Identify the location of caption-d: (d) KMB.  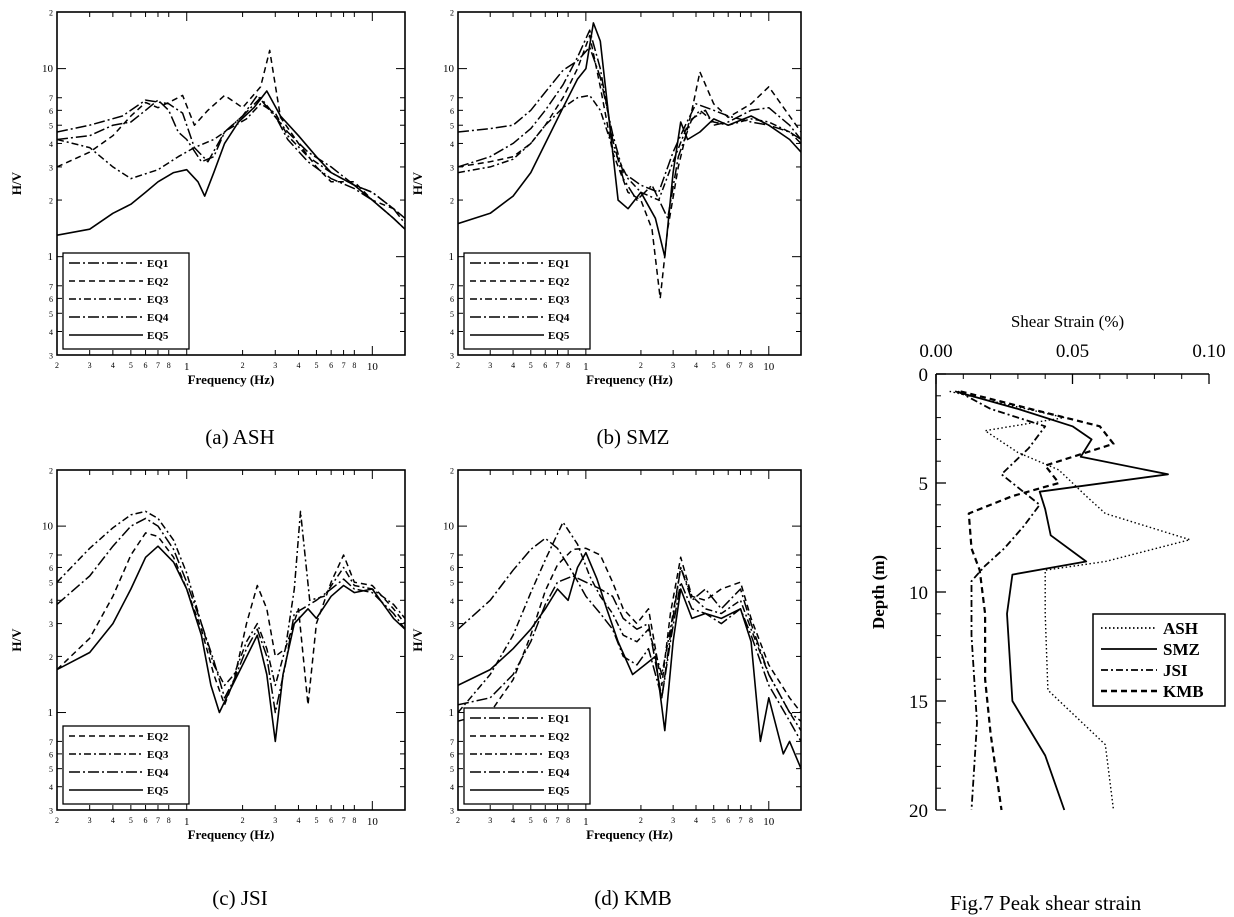
(633, 898).